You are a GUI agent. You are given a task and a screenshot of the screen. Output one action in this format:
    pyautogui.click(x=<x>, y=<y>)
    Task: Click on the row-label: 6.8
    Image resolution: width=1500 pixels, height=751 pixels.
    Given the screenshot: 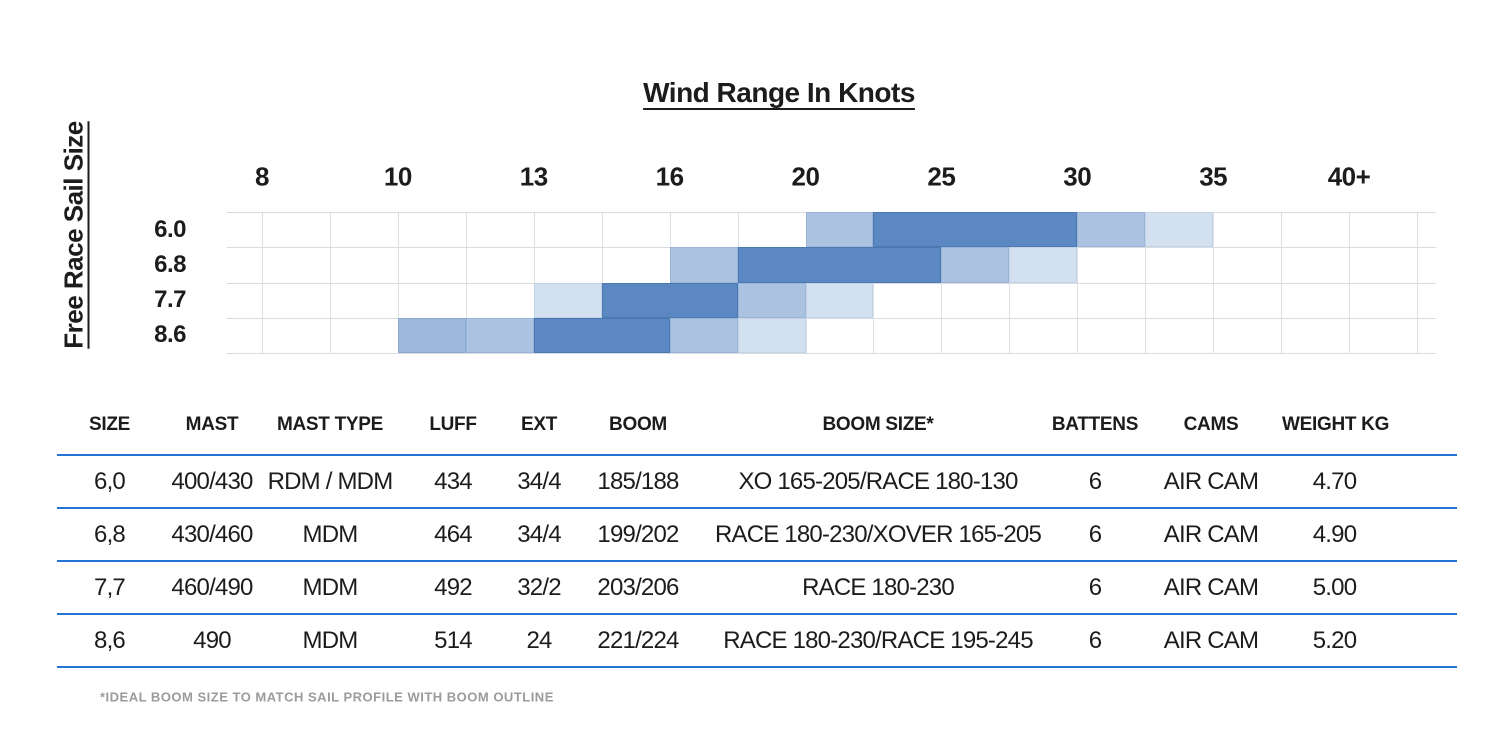 What is the action you would take?
    pyautogui.click(x=170, y=264)
    